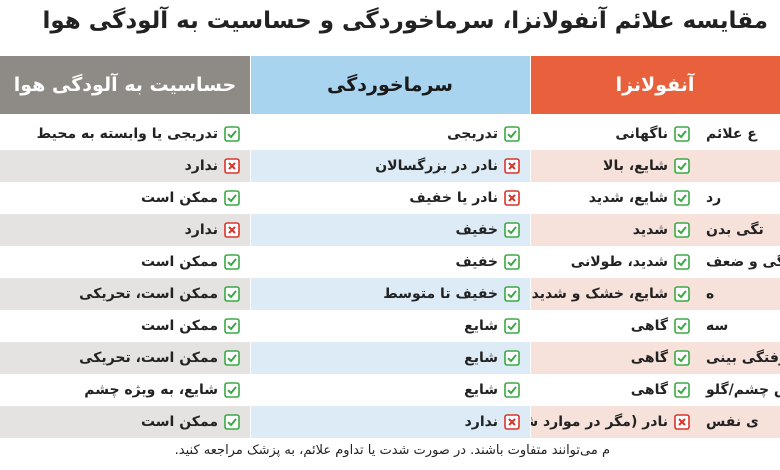 The width and height of the screenshot is (780, 470). What do you see at coordinates (641, 134) in the screenshot?
I see `cell-text: ناگهانی` at bounding box center [641, 134].